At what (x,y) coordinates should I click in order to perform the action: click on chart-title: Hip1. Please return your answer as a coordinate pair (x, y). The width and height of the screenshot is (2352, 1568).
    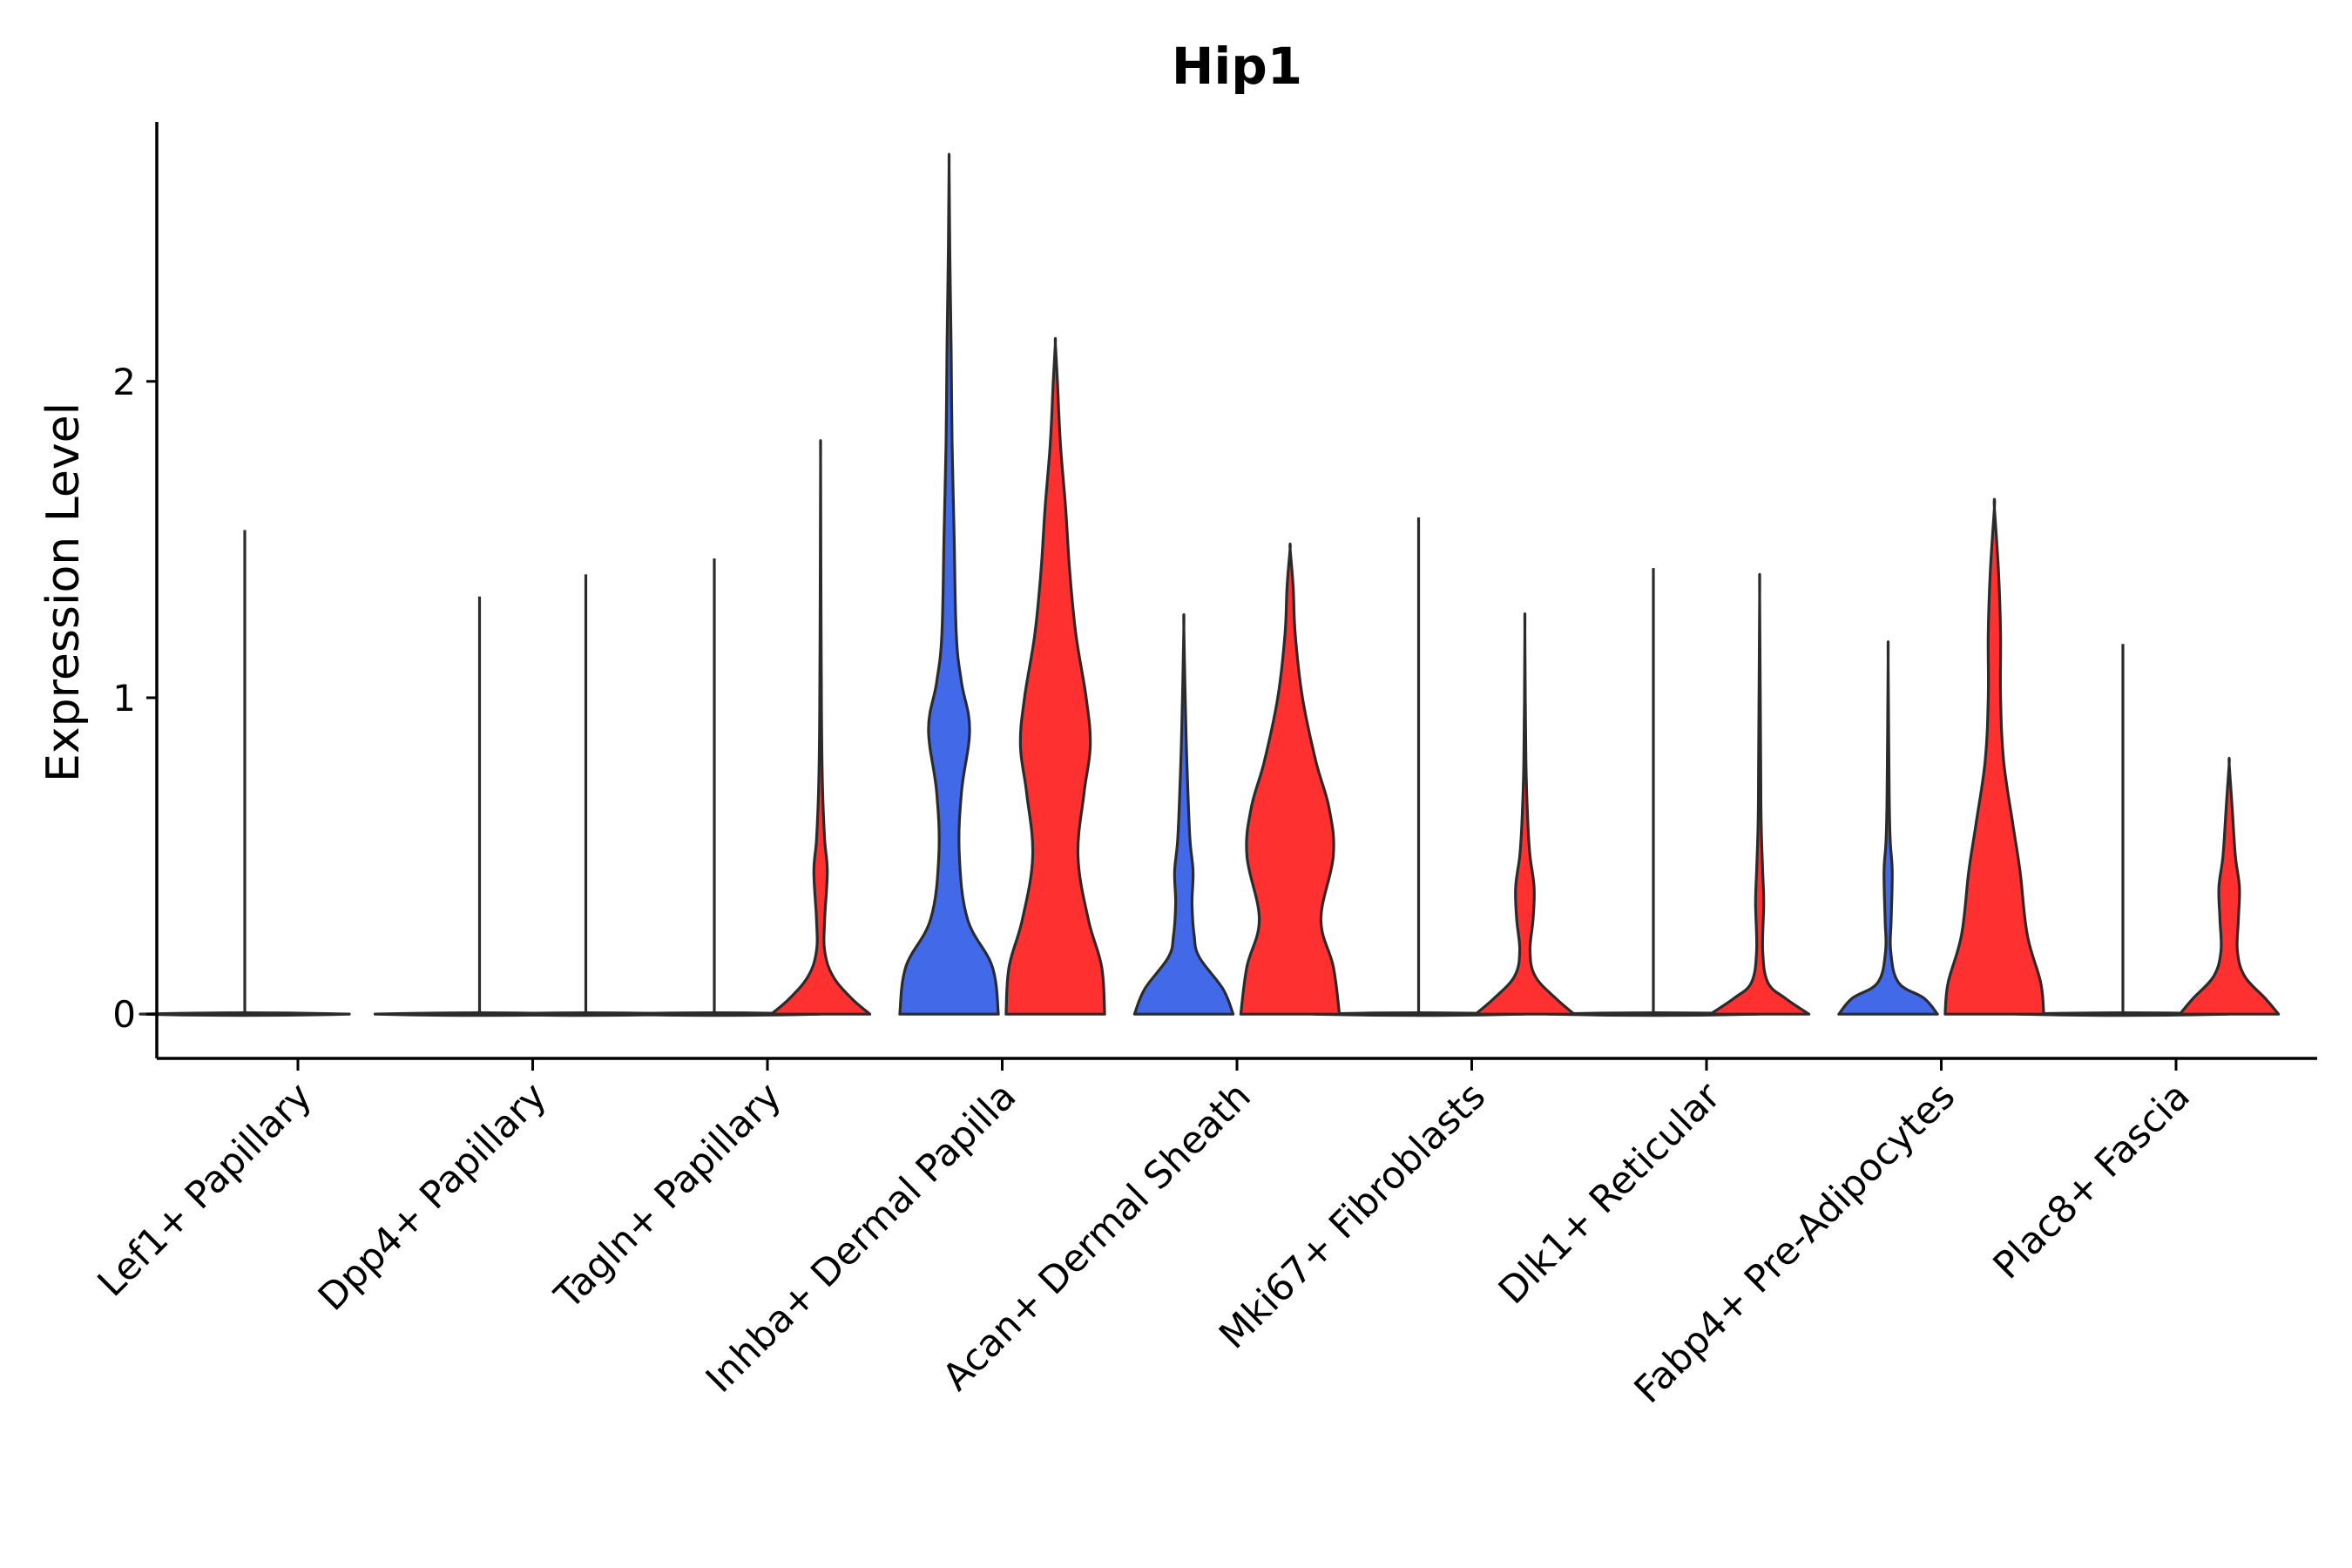
    Looking at the image, I should click on (1237, 66).